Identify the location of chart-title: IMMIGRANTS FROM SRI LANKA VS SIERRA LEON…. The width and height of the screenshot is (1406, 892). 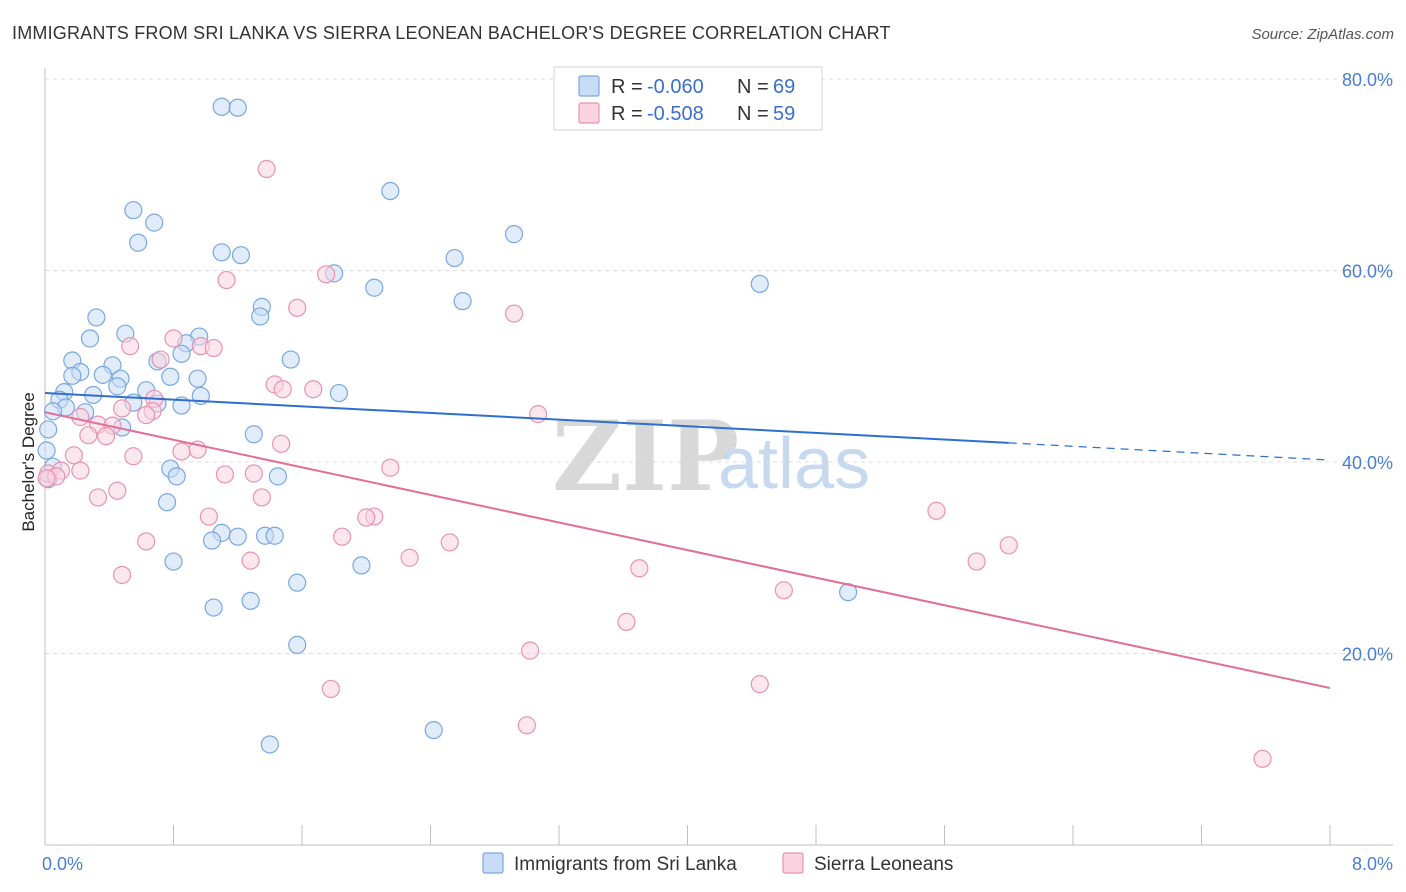
(451, 33).